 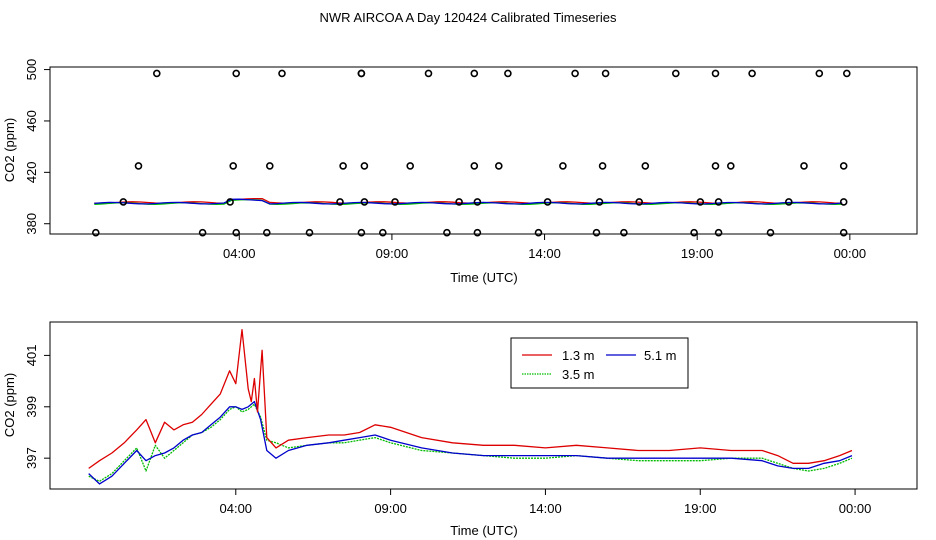 I want to click on legend-label-3-5m: 3.5 m, so click(x=578, y=374).